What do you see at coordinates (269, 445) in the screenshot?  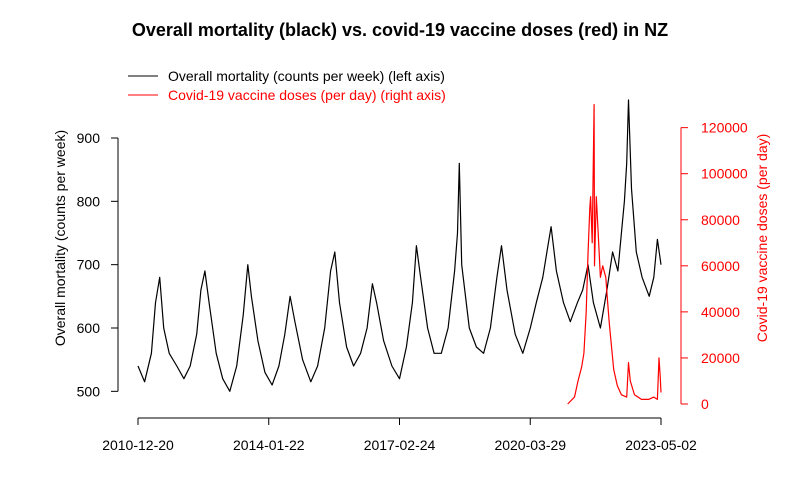 I see `x-tick-label: 2014-01-22` at bounding box center [269, 445].